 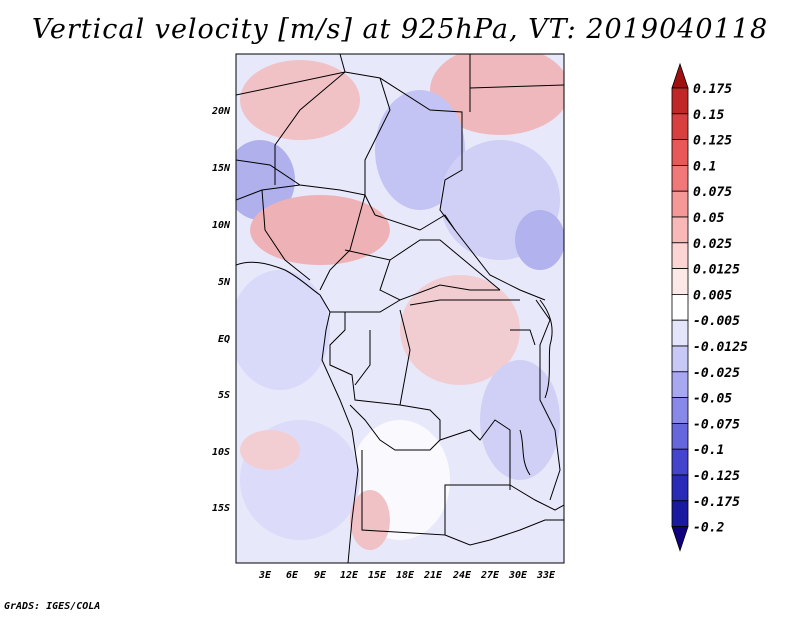 I want to click on lon-tick: 18E, so click(x=405, y=575).